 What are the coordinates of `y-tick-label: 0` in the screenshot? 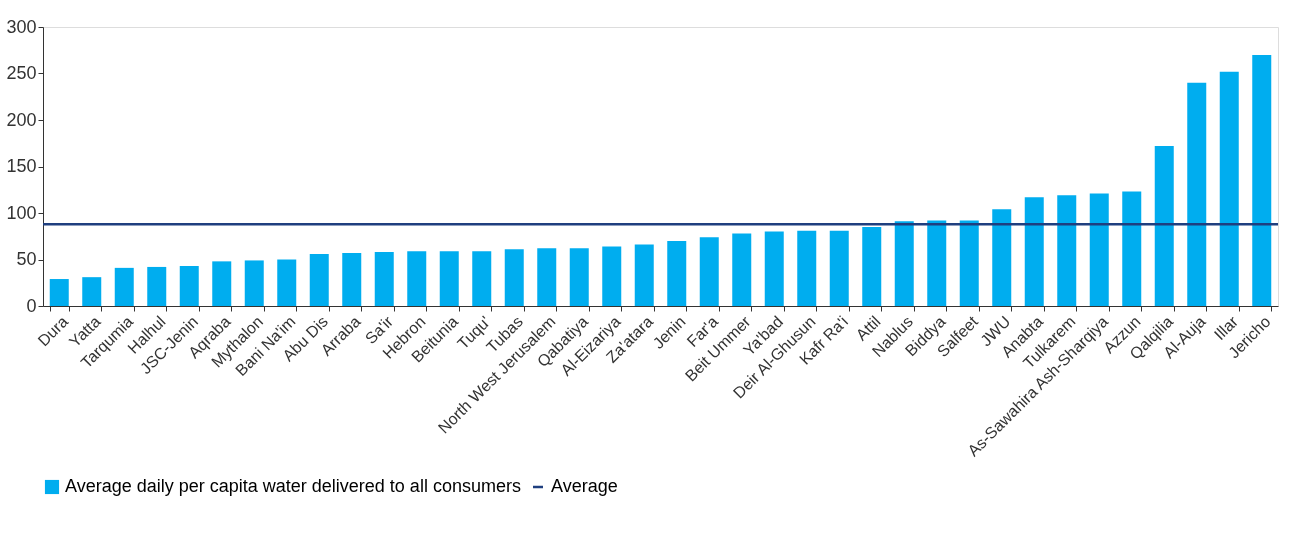 It's located at (31, 305).